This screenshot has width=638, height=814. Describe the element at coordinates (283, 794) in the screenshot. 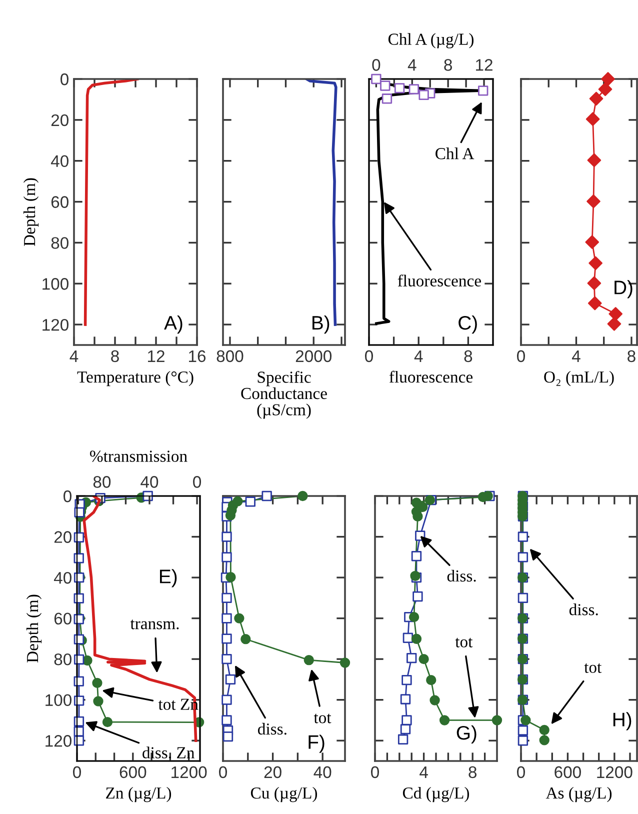

I see `x-axis-title: Cu (µg/L)` at that location.